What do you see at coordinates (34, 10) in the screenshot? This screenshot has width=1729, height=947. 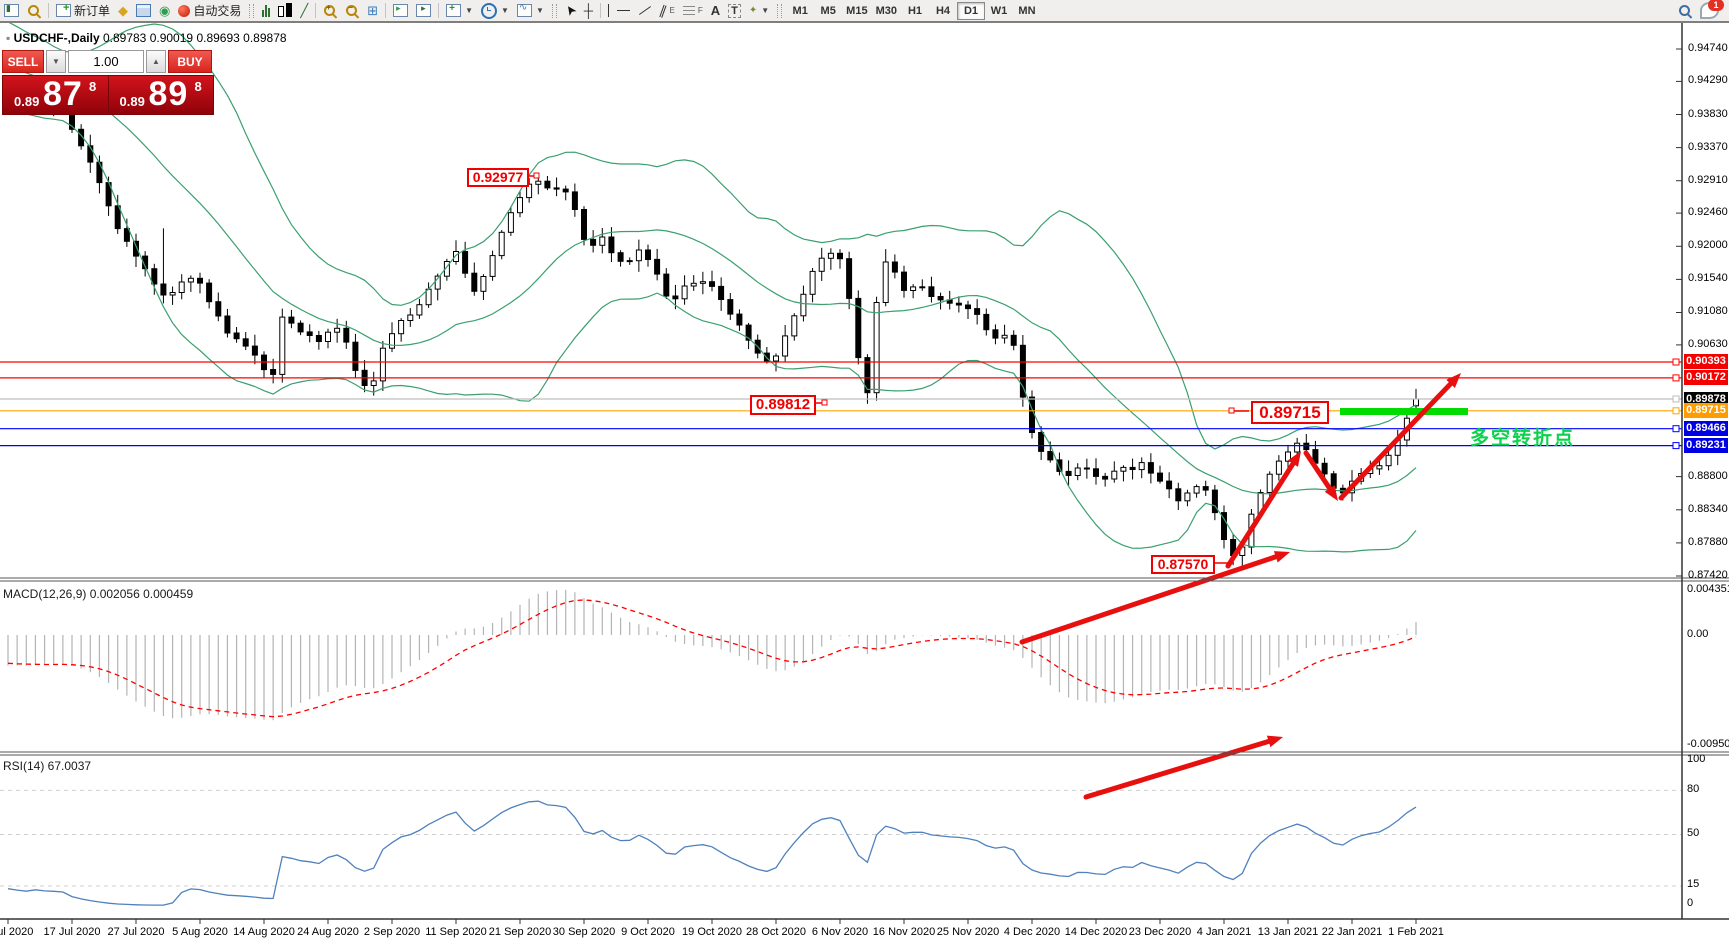 I see `chart-preview-button` at bounding box center [34, 10].